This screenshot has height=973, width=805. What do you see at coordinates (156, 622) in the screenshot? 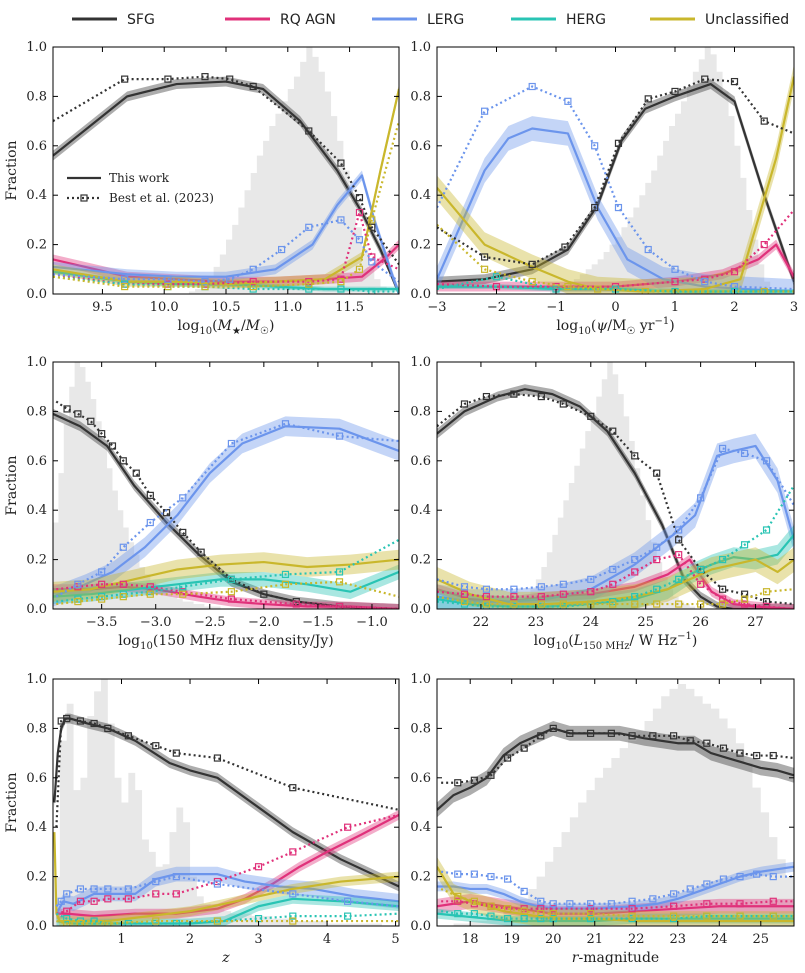
I see `x-tick-label: −3.0` at bounding box center [156, 622].